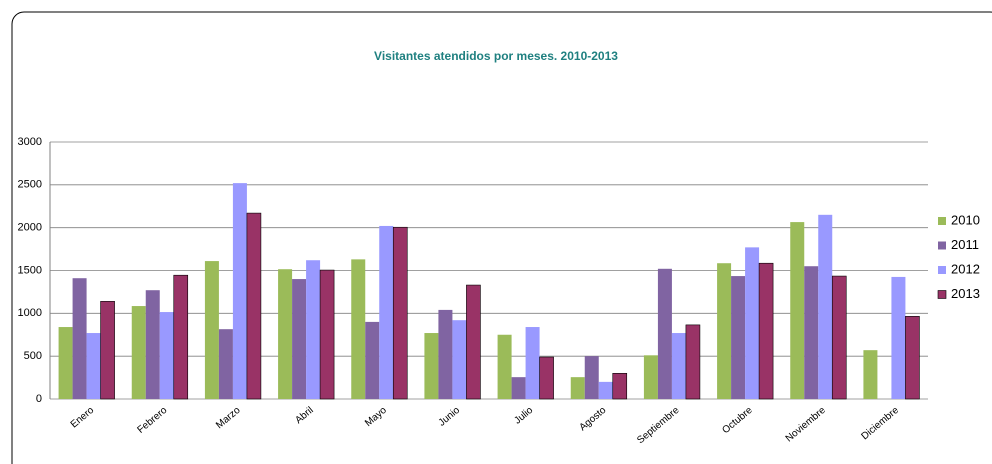  Describe the element at coordinates (30, 313) in the screenshot. I see `y-tick-label: 1000` at that location.